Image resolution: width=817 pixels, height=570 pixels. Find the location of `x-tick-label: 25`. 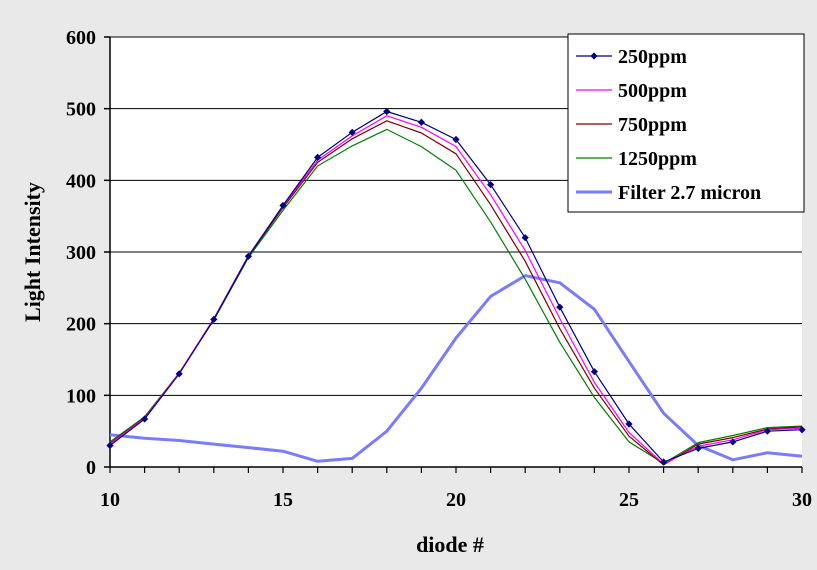

x-tick-label: 25 is located at coordinates (629, 500).